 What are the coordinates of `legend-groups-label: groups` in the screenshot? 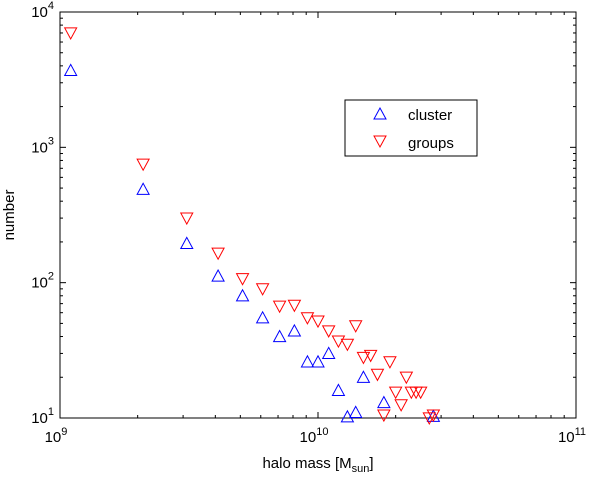 It's located at (431, 143).